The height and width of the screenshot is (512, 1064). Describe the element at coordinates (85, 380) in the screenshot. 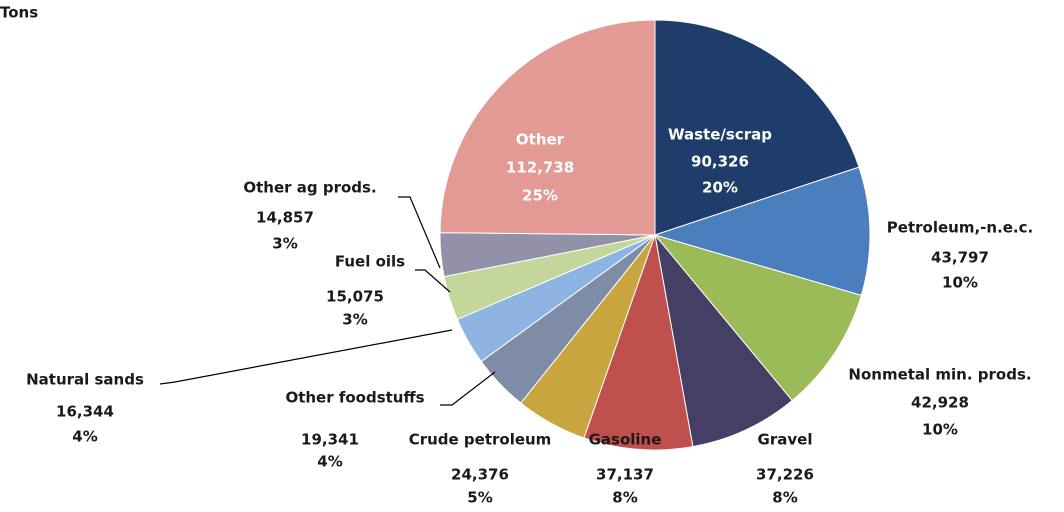

I see `slice-label: Natural sands` at that location.